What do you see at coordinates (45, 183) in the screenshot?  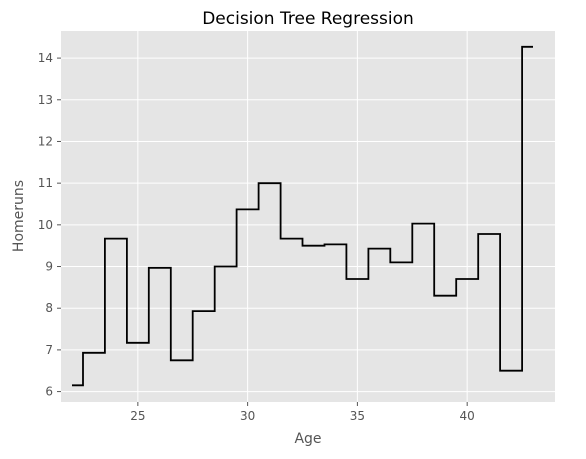 I see `y-tick-label: 11` at bounding box center [45, 183].